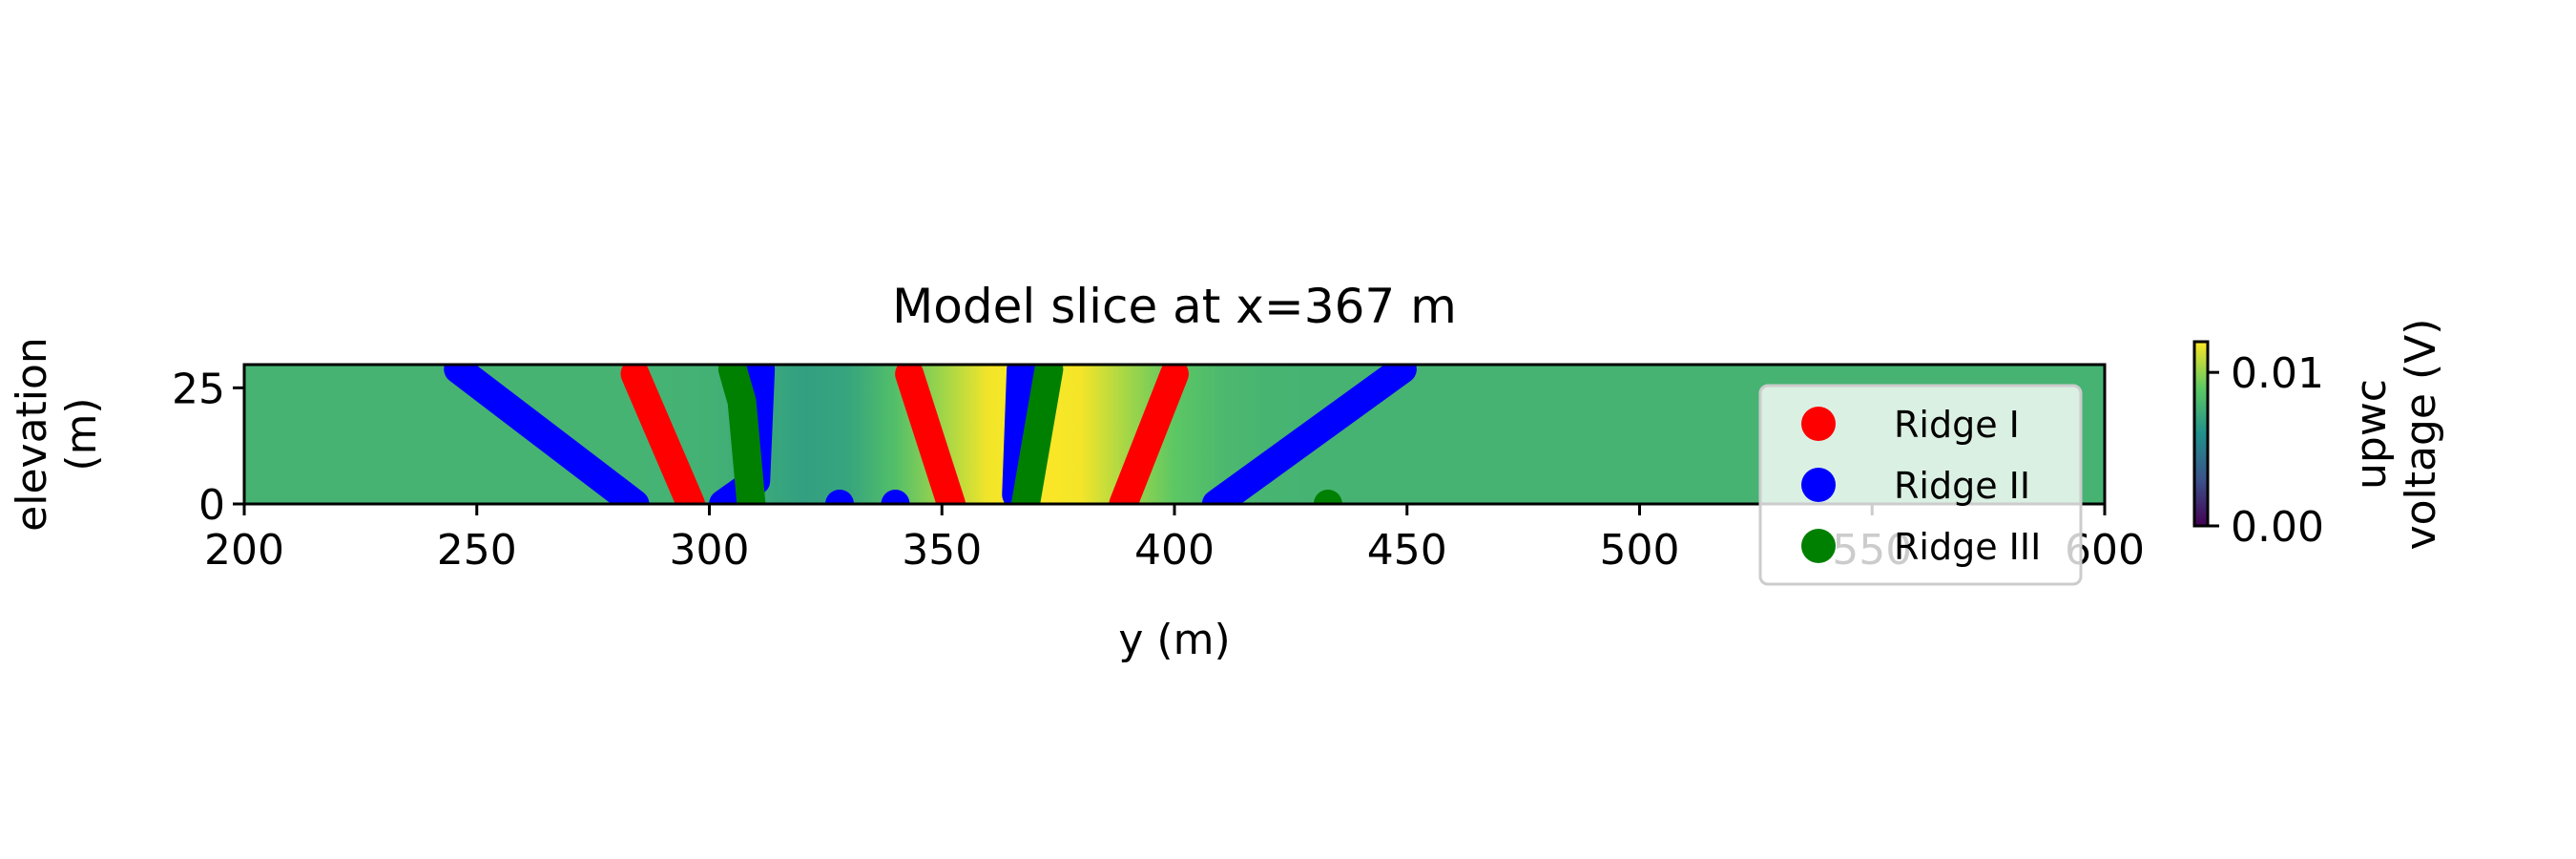 The height and width of the screenshot is (859, 2576). I want to click on x-axis-label: y (m), so click(1174, 640).